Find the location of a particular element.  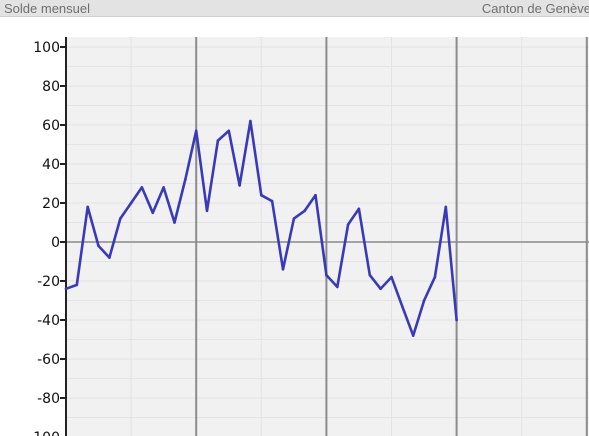

y-tick-label: 40 is located at coordinates (51, 165).